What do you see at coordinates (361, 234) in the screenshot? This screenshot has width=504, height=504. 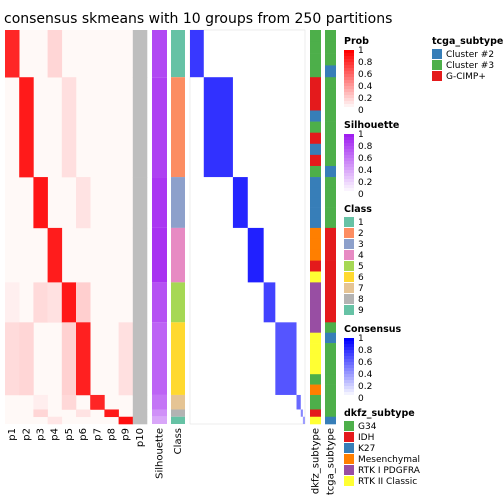 I see `legend-label: 2` at bounding box center [361, 234].